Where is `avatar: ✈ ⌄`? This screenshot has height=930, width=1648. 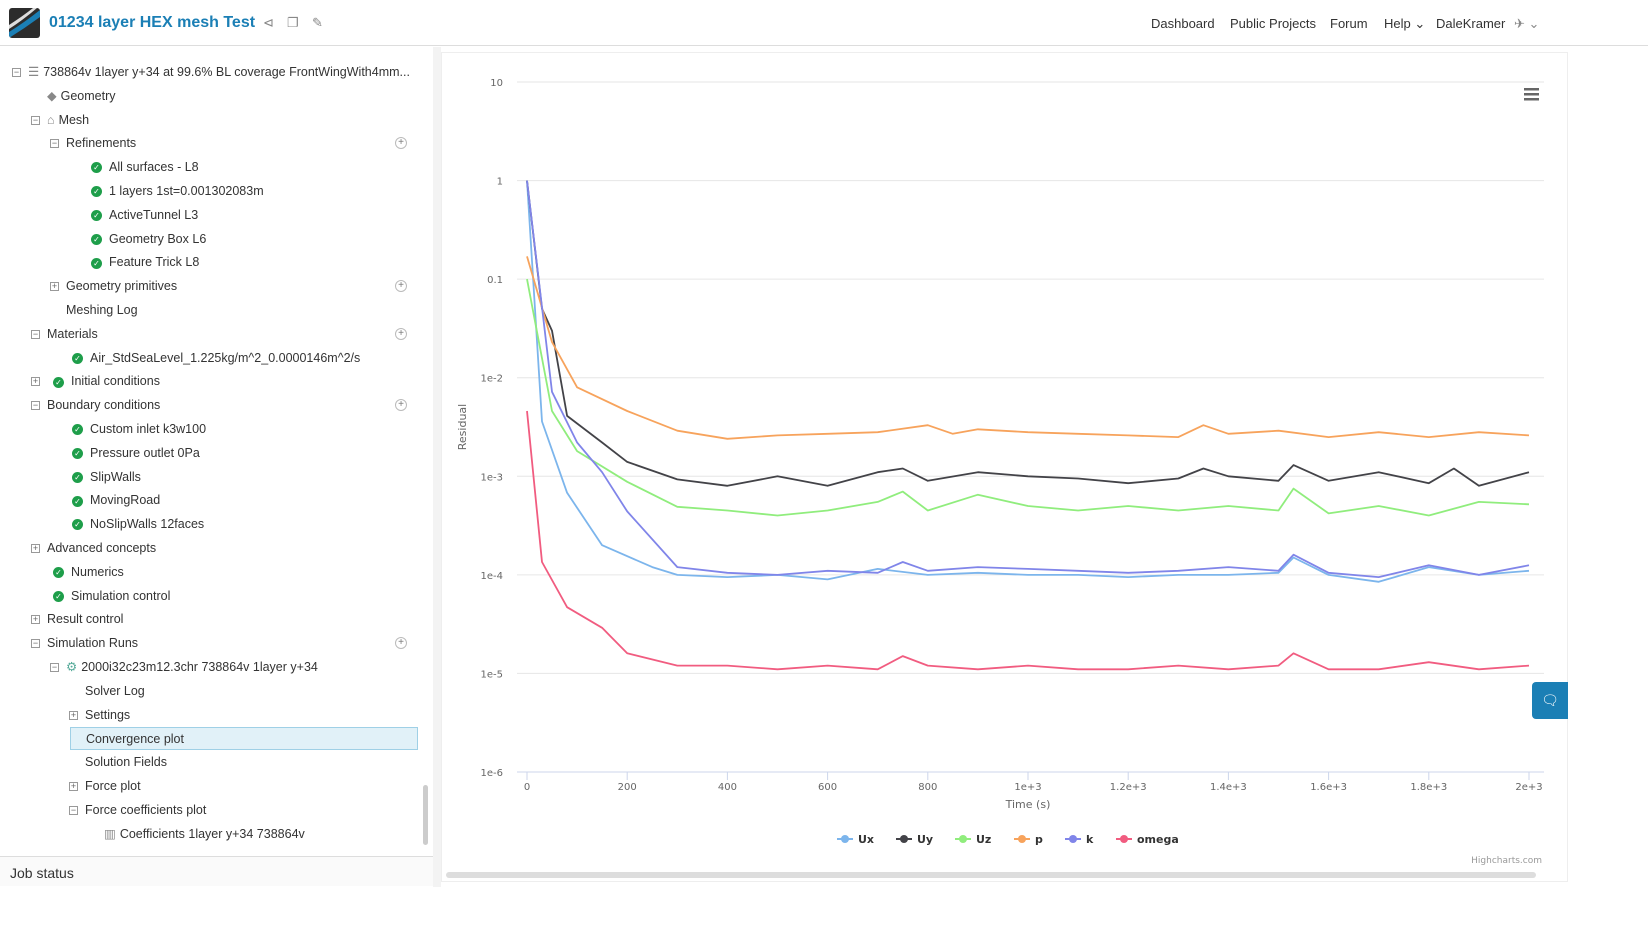
avatar: ✈ ⌄ is located at coordinates (1527, 23).